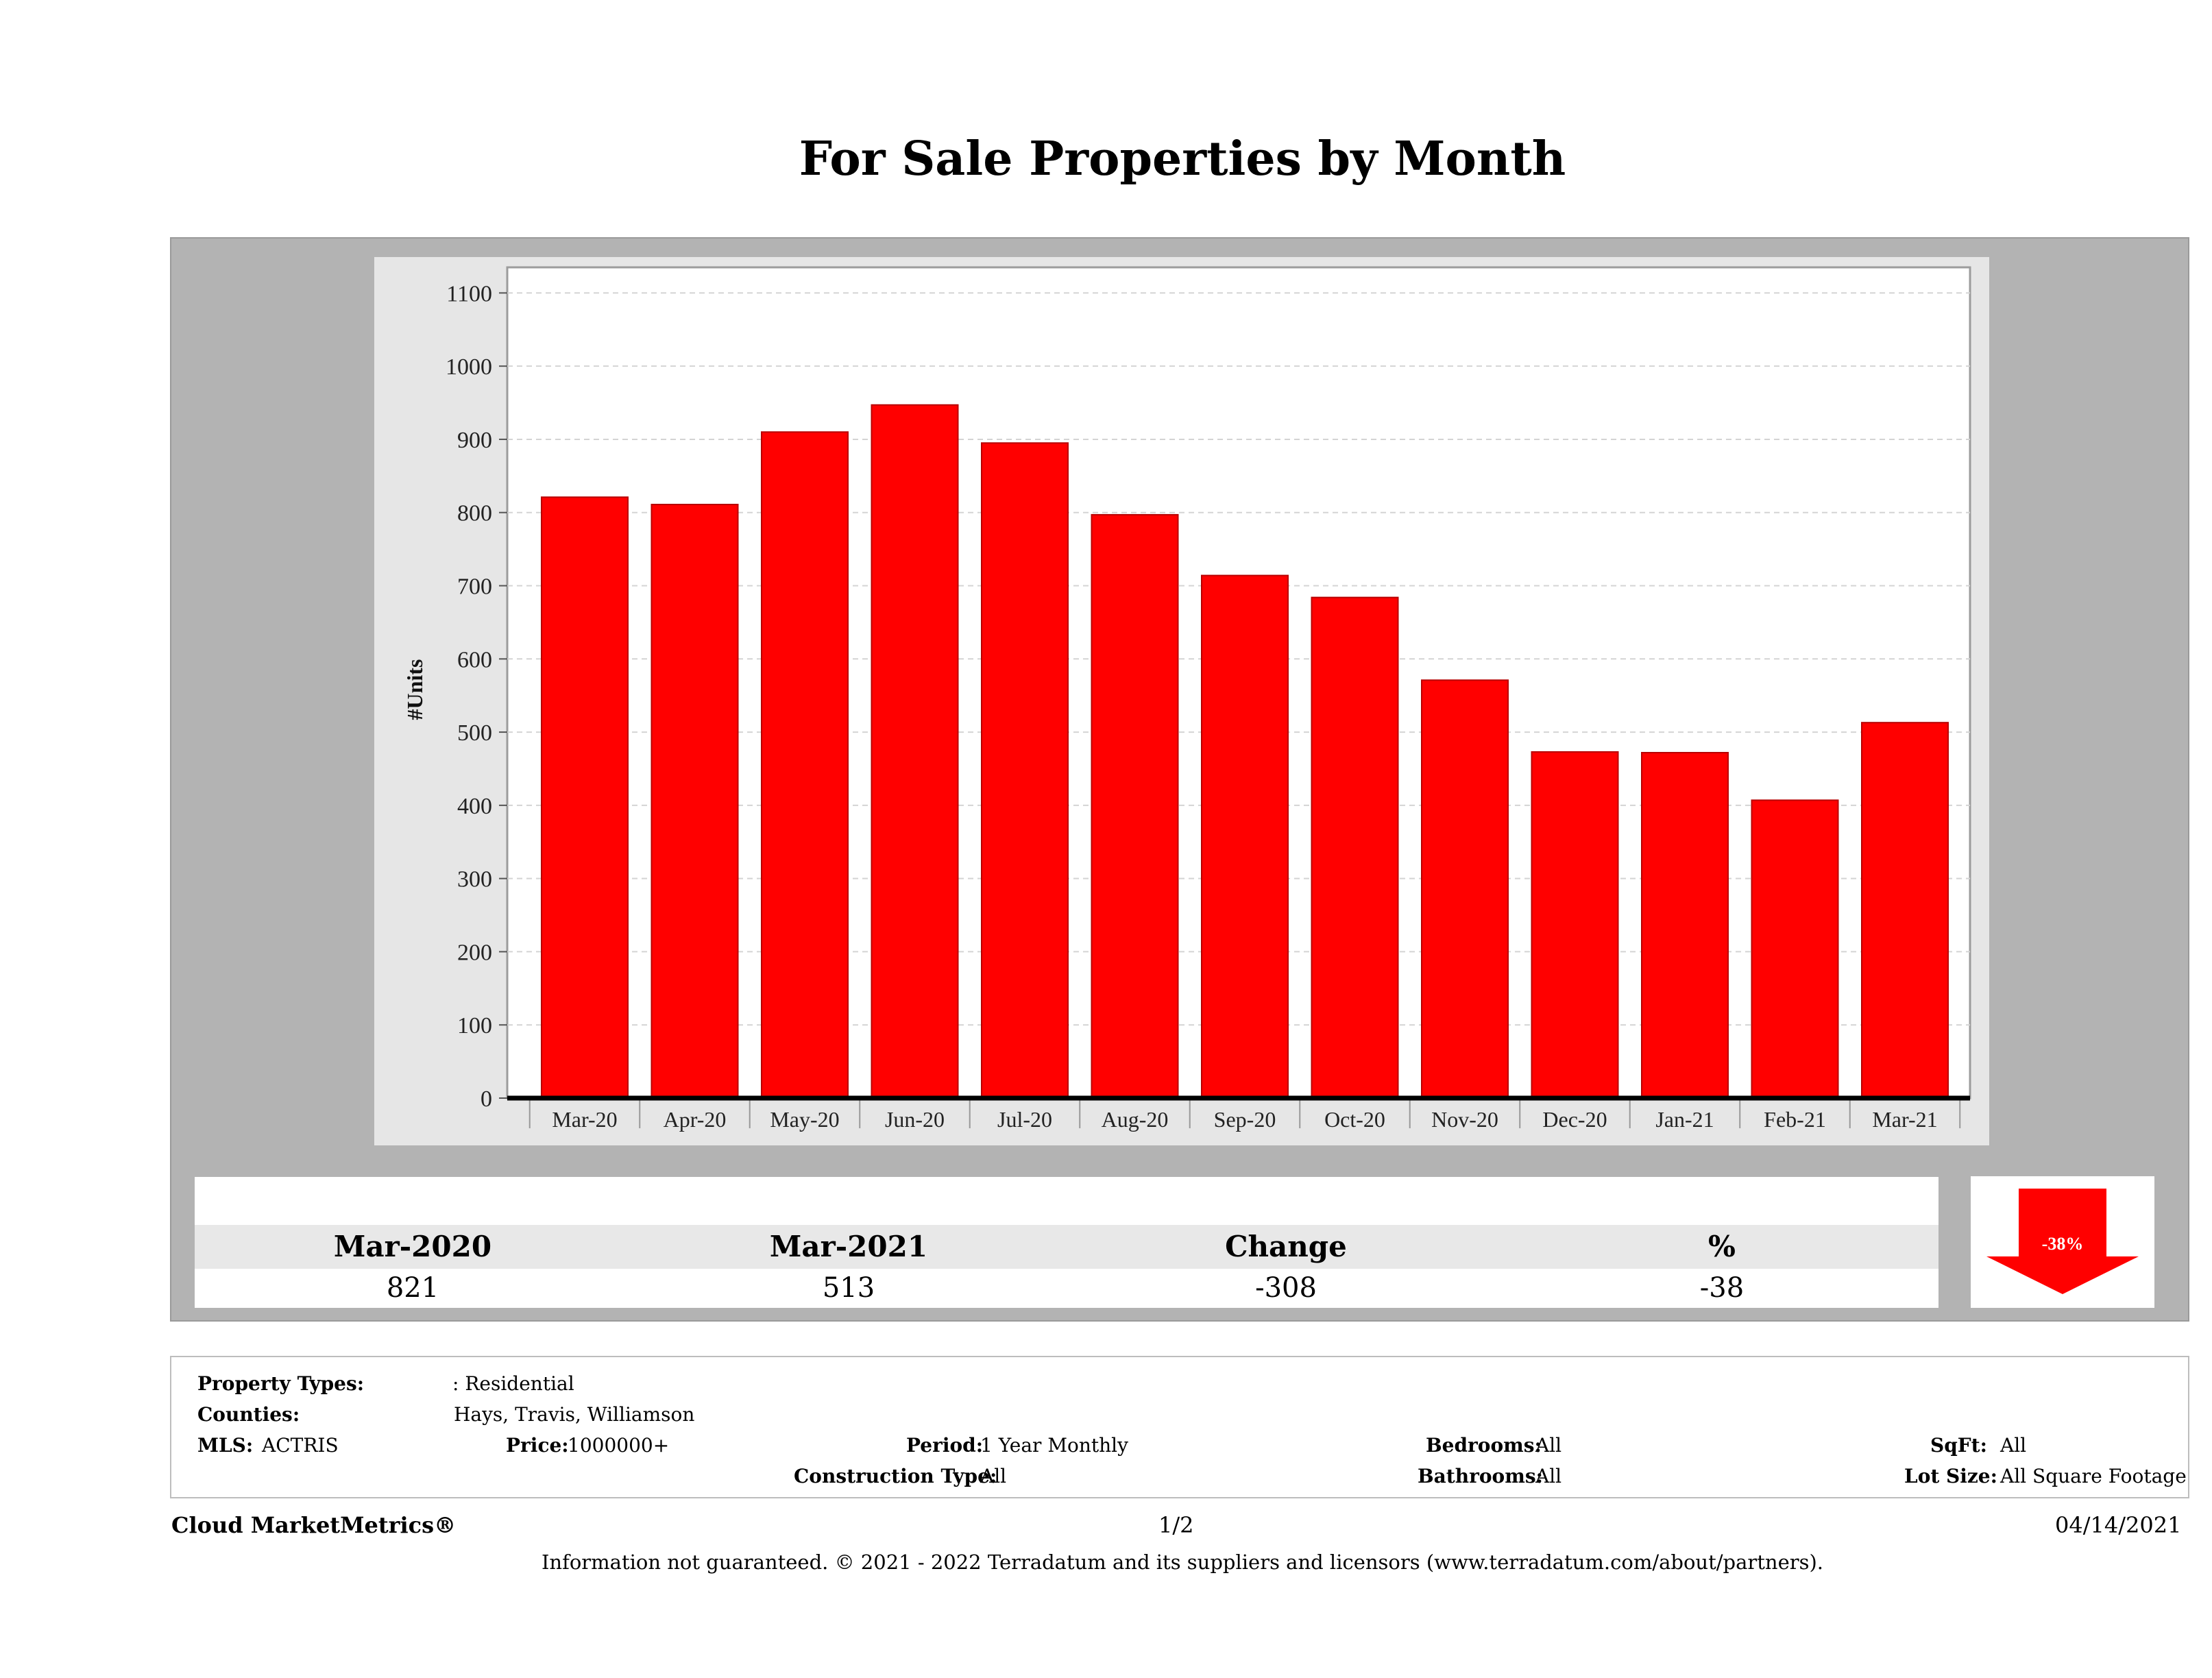  What do you see at coordinates (584, 1119) in the screenshot?
I see `x-tick-label: Mar-20` at bounding box center [584, 1119].